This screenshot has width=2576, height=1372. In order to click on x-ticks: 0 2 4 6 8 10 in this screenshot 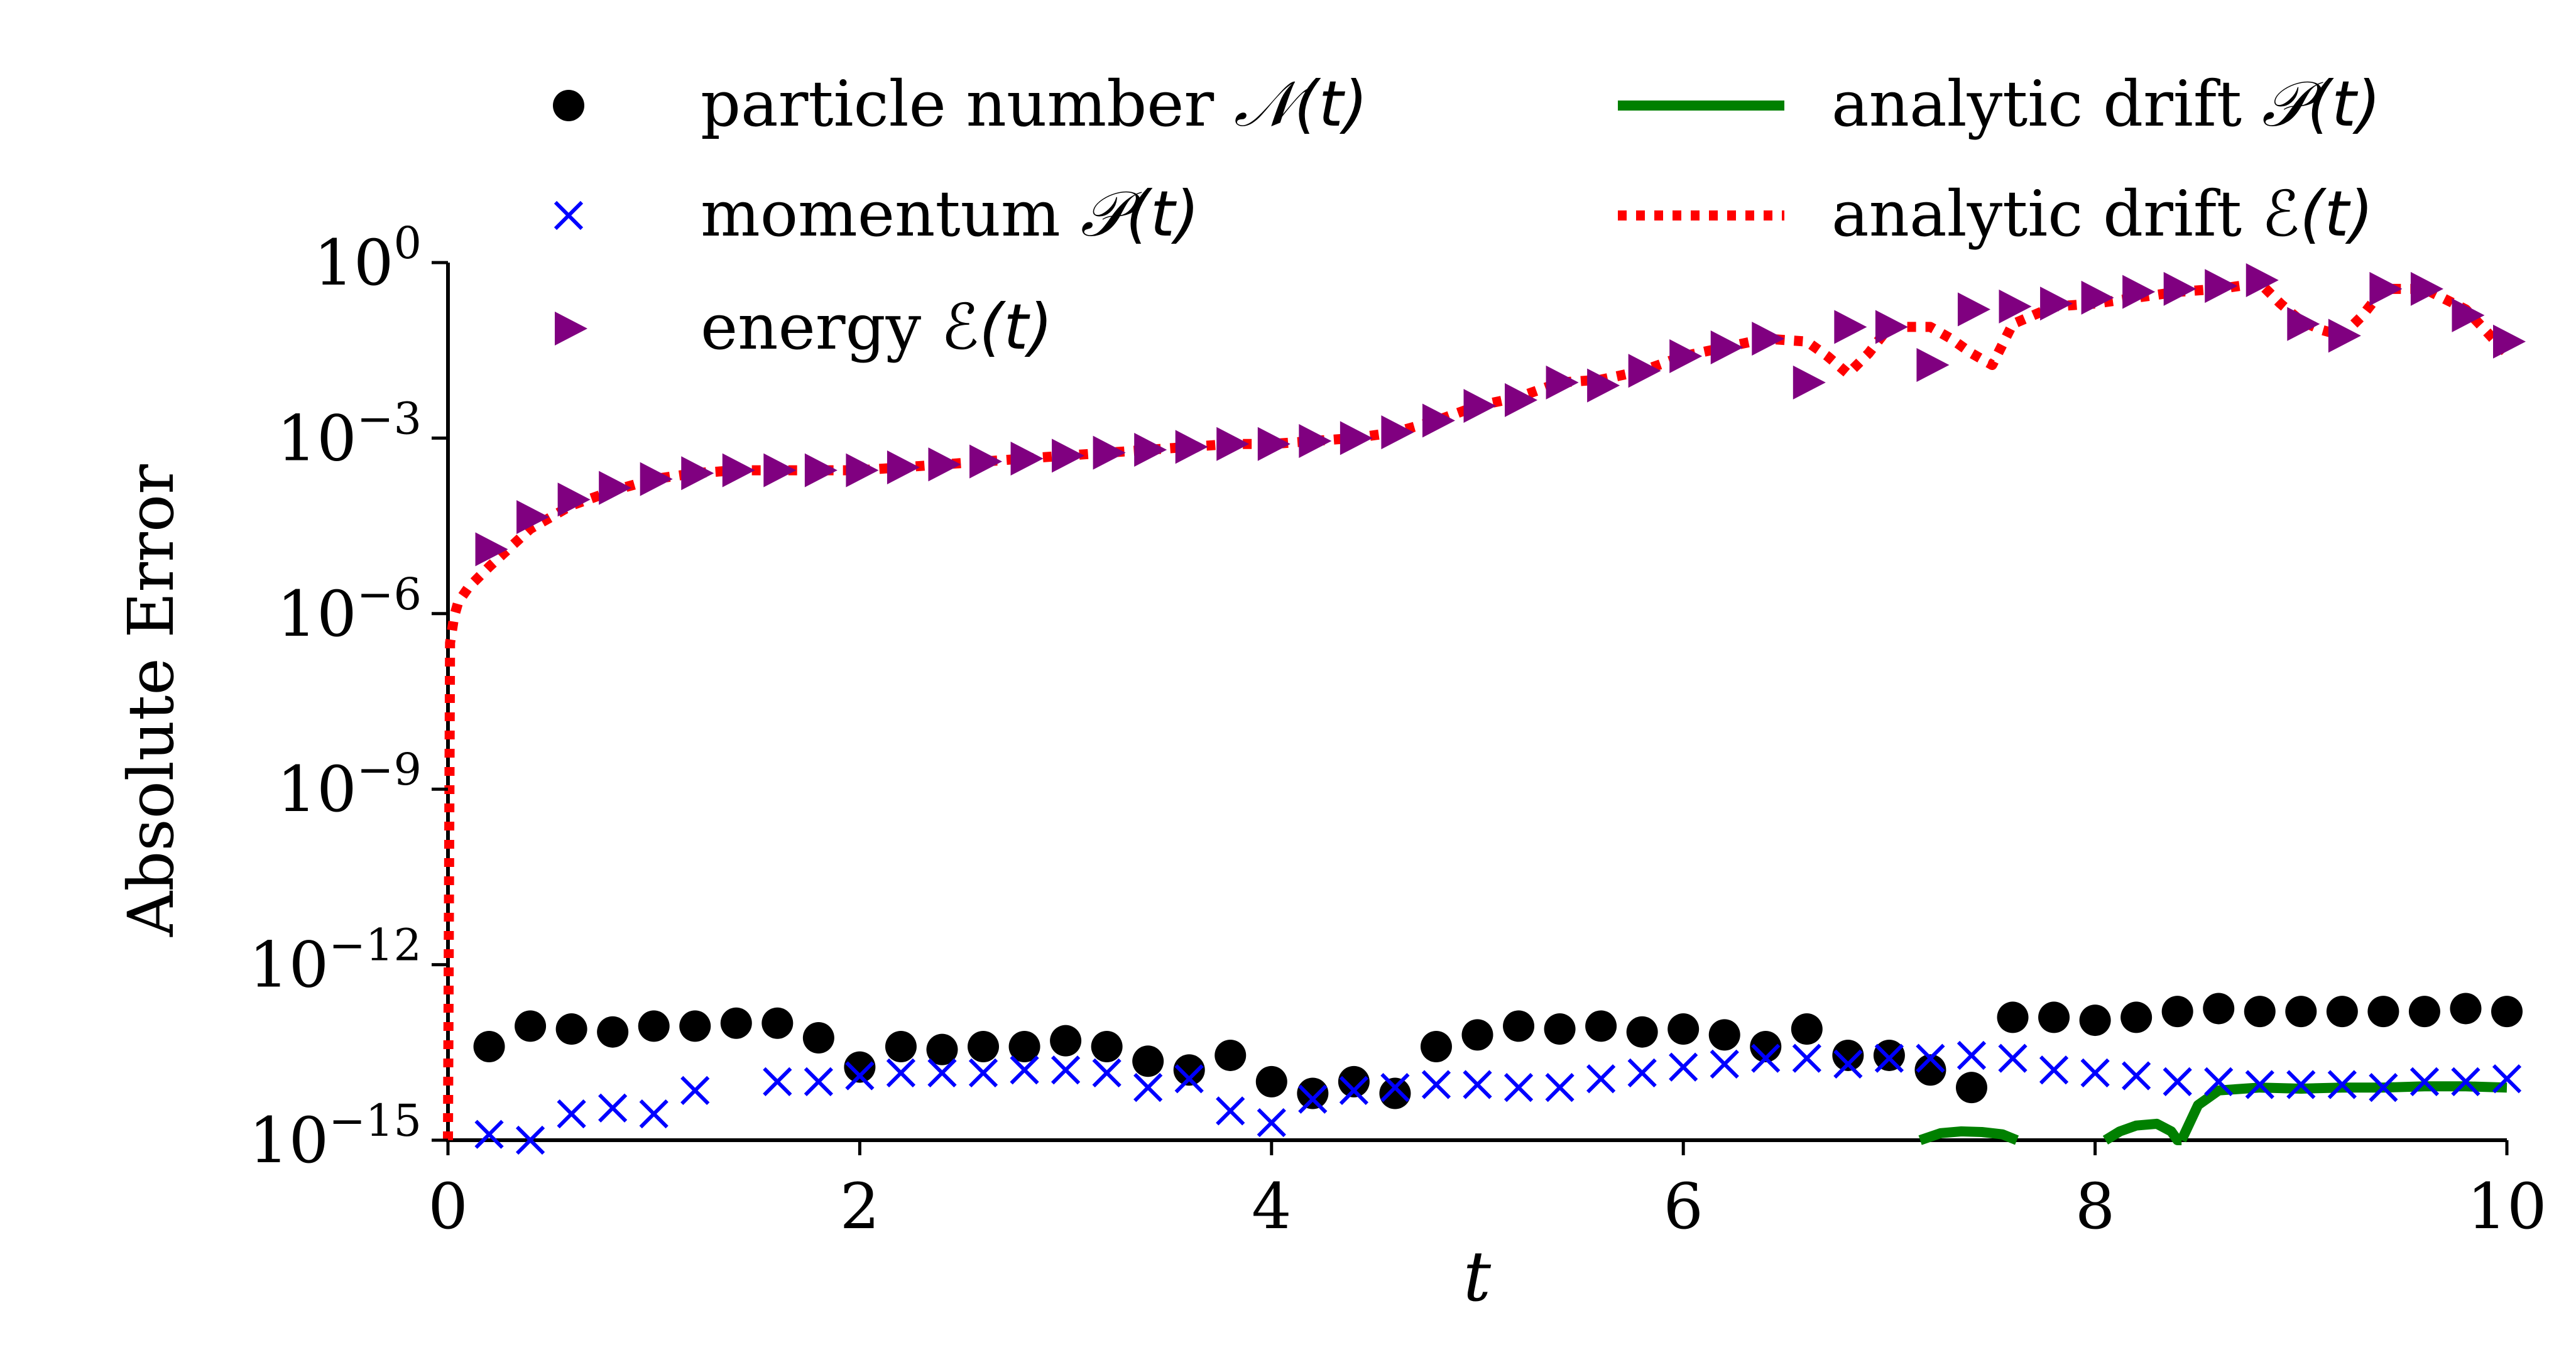, I will do `click(1487, 1191)`.